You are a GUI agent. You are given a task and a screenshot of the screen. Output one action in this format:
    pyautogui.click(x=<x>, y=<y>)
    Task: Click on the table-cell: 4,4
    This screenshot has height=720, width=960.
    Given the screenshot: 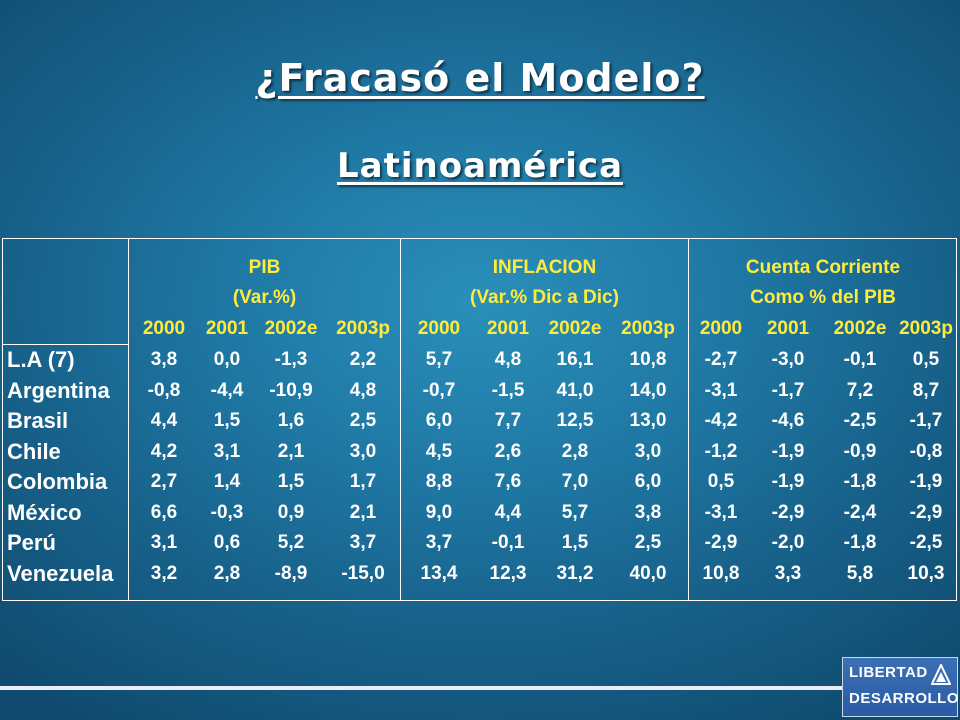 What is the action you would take?
    pyautogui.click(x=164, y=420)
    